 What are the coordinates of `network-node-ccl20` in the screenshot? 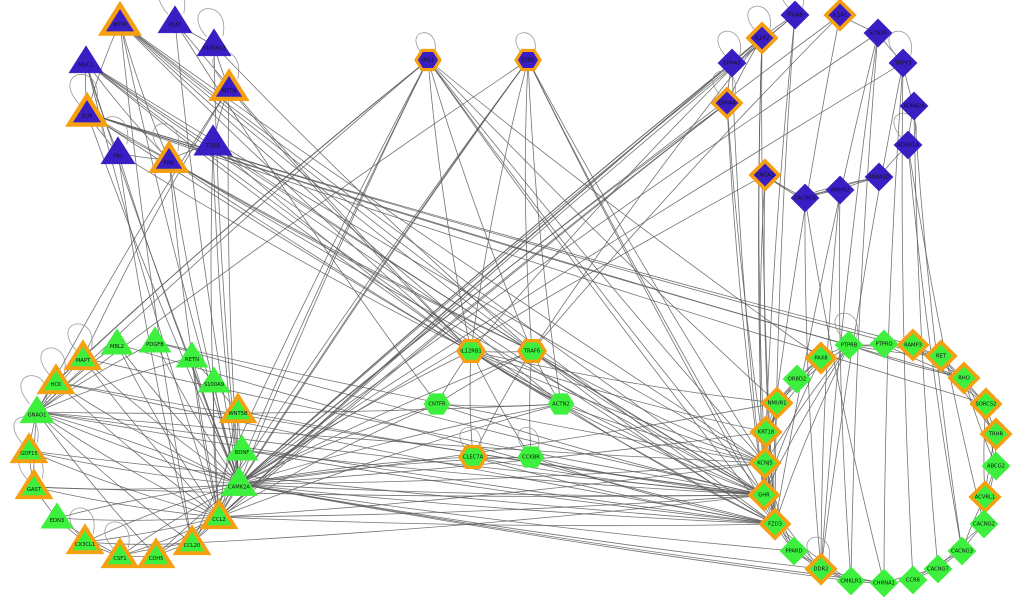 It's located at (192, 540).